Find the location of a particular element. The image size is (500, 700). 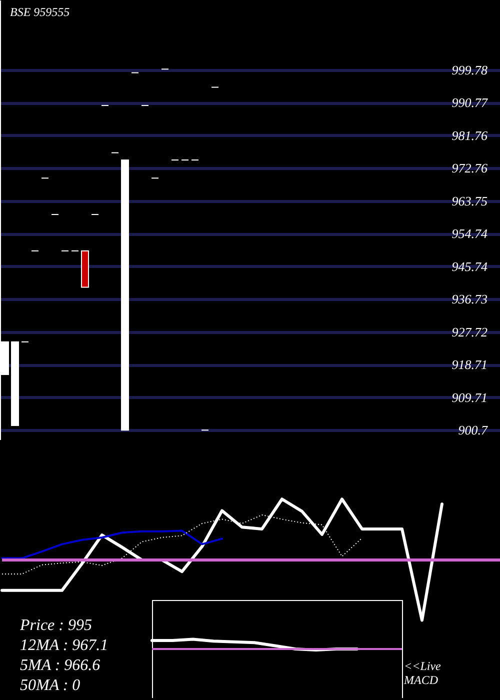

chart-title: BSE 959555 is located at coordinates (40, 12).